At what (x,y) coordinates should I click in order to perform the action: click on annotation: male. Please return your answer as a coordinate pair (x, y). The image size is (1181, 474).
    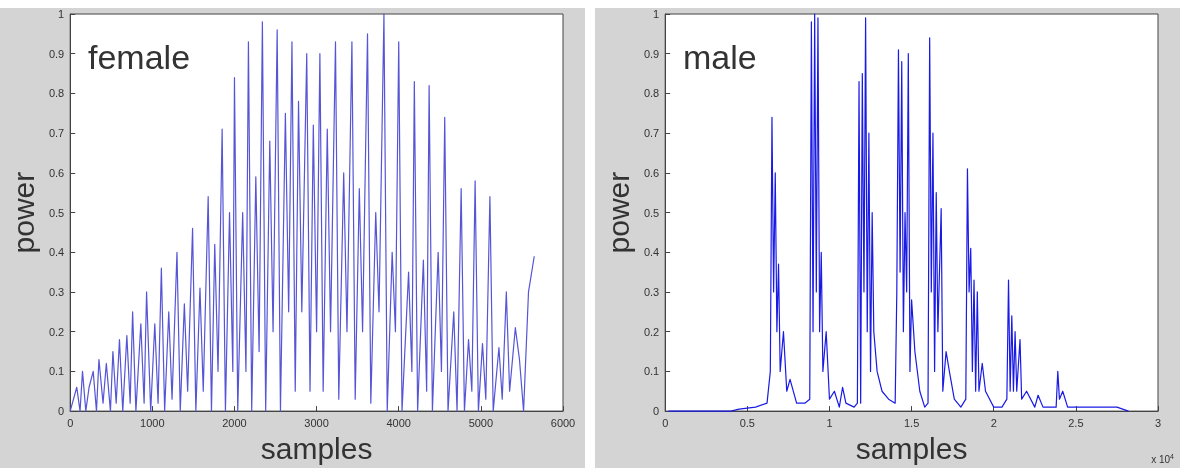
    Looking at the image, I should click on (720, 57).